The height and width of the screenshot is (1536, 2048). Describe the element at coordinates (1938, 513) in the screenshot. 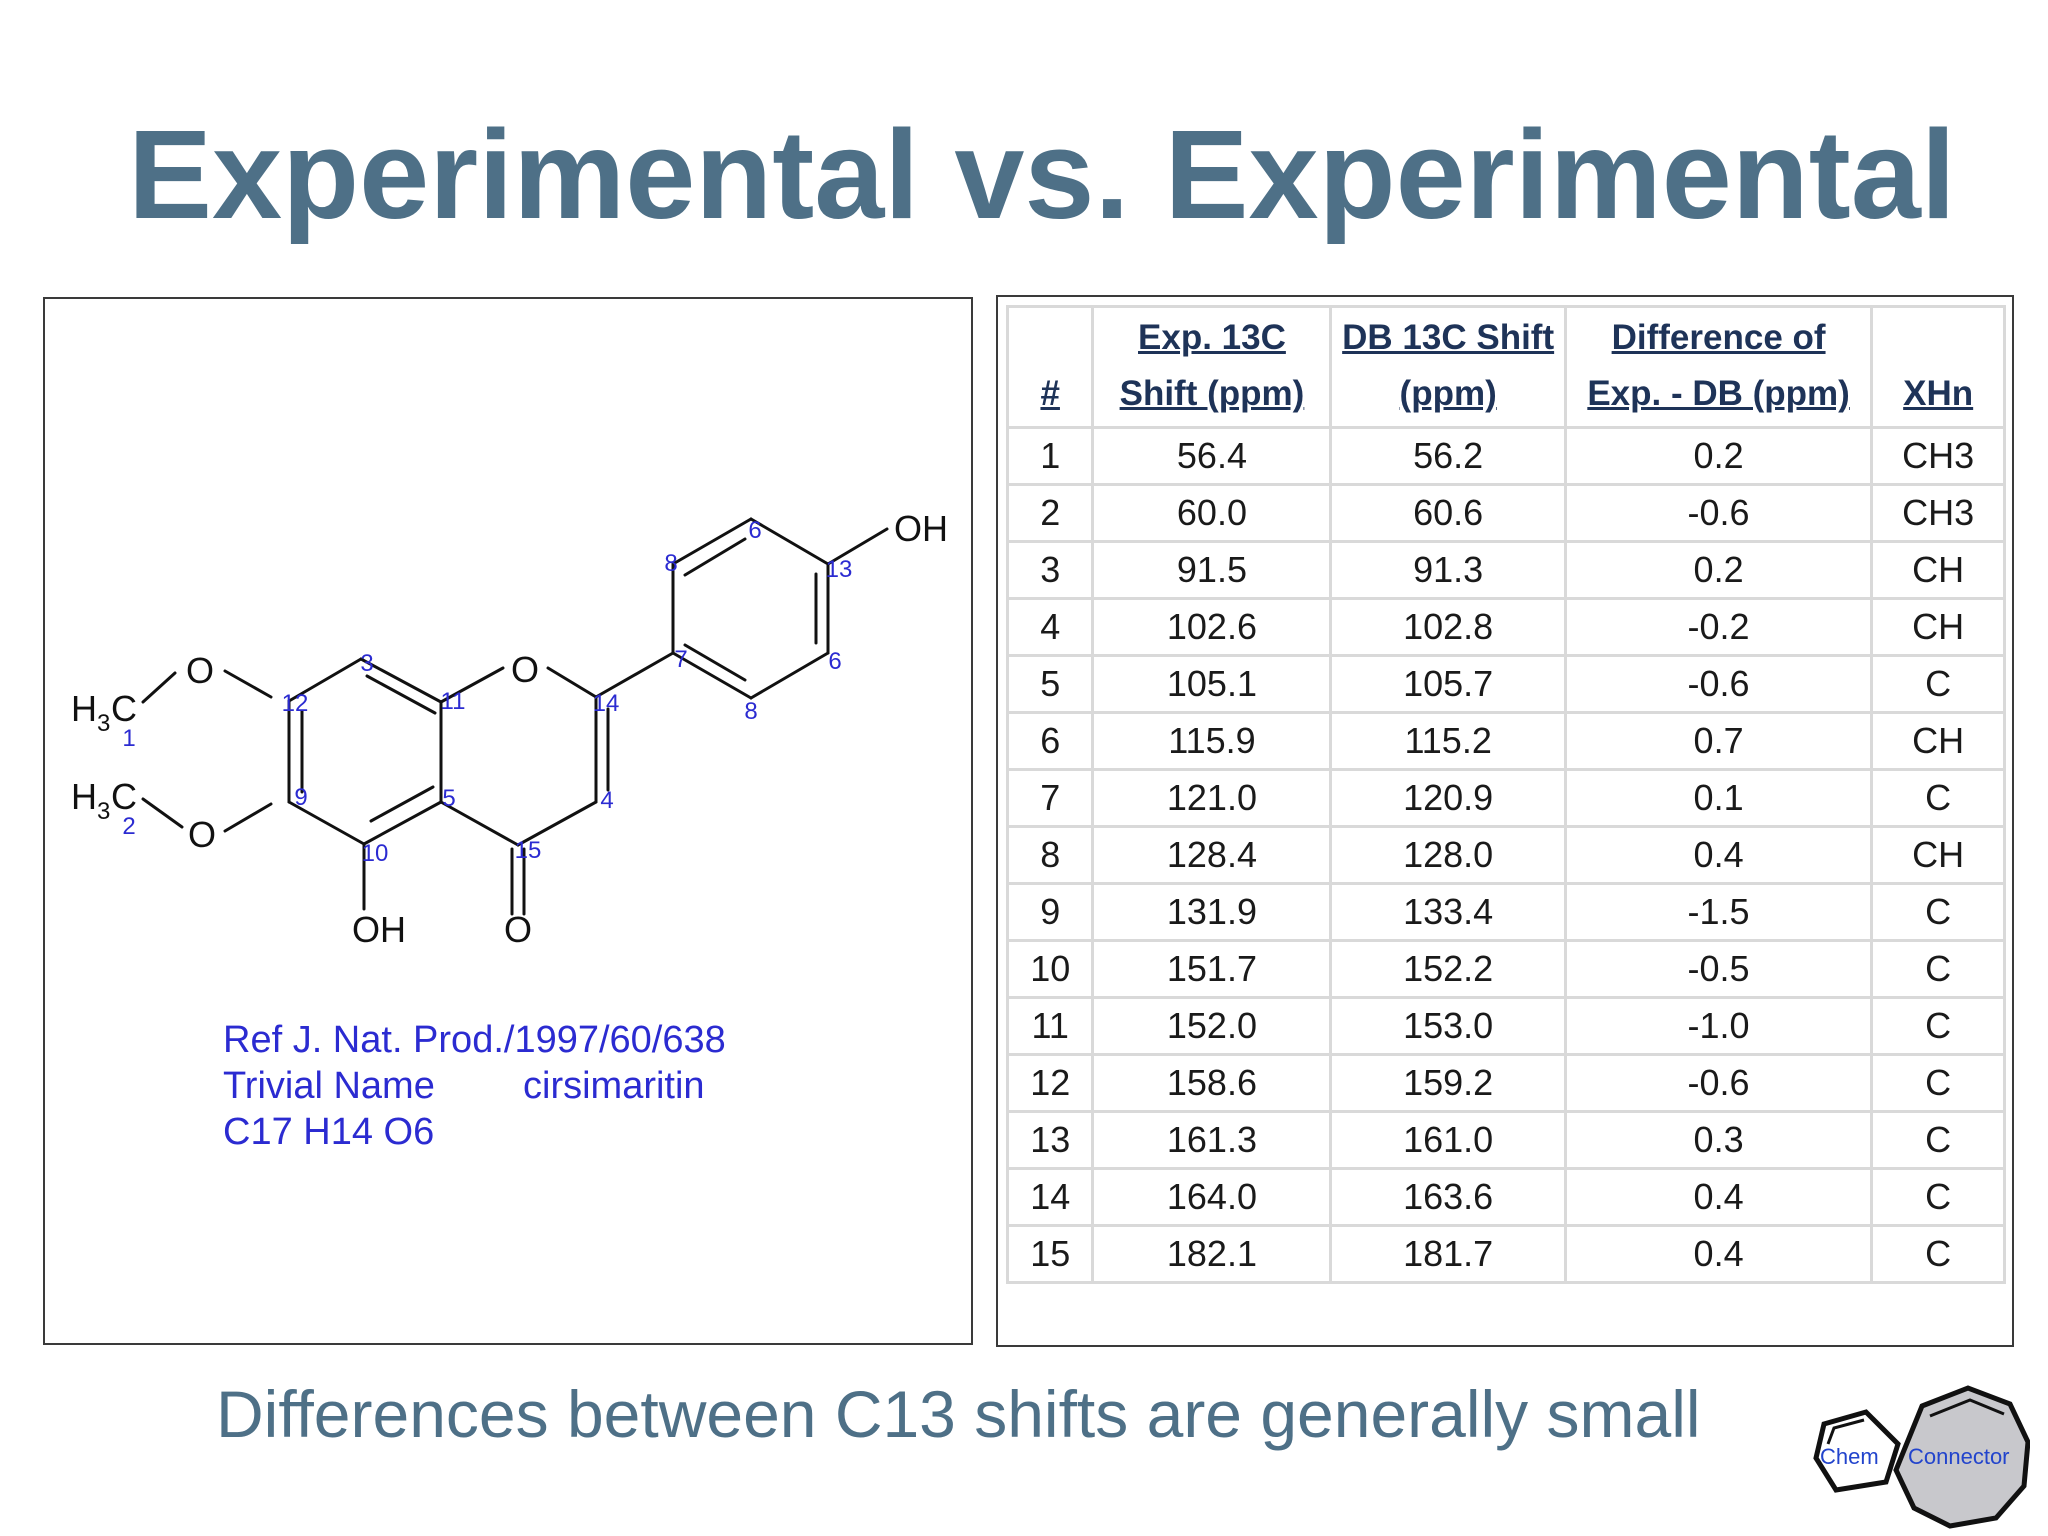

I see `cell-xhn: CH3` at that location.